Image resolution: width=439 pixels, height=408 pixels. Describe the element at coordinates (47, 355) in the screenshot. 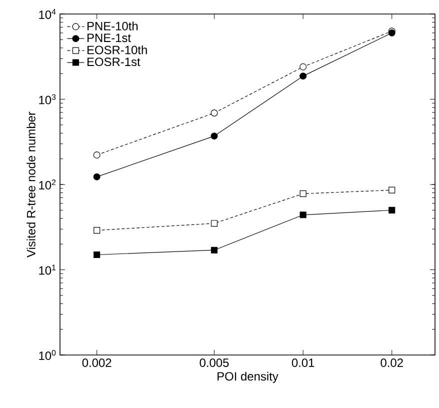

I see `y-tick-label: 10$^{0}$` at that location.